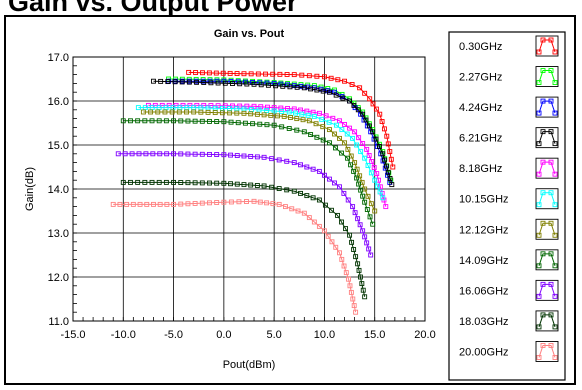 Image resolution: width=582 pixels, height=390 pixels. What do you see at coordinates (484, 200) in the screenshot?
I see `legend-label: 10.15GHz` at bounding box center [484, 200].